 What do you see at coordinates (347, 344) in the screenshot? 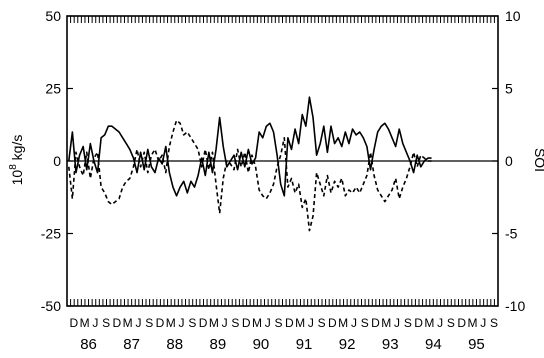
I see `year-label: 92` at bounding box center [347, 344].